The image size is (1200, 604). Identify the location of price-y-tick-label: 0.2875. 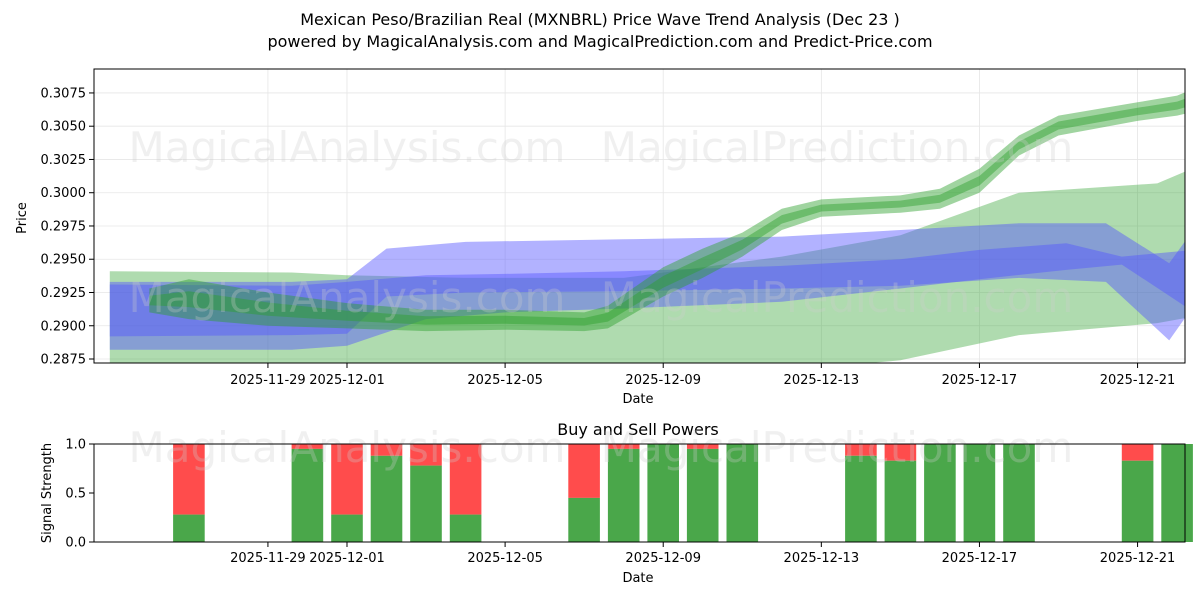
(64, 360).